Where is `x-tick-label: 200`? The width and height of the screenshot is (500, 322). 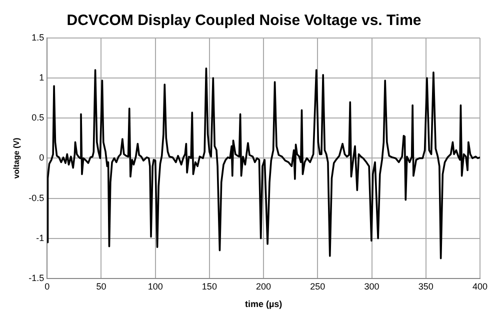
x-tick-label: 200 is located at coordinates (264, 286).